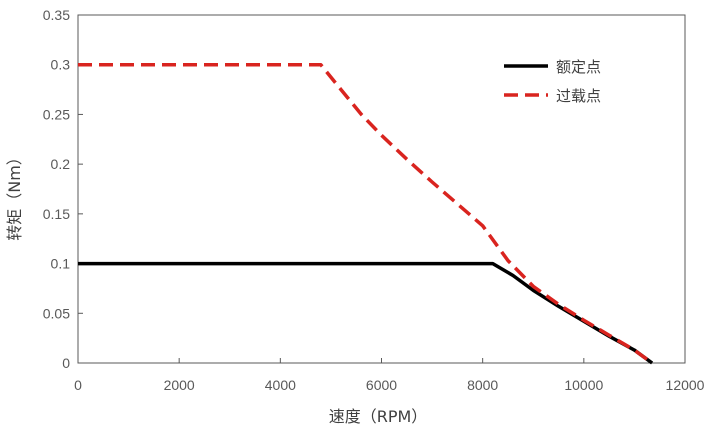 The height and width of the screenshot is (432, 715). What do you see at coordinates (482, 385) in the screenshot?
I see `x-tick-label: 8000` at bounding box center [482, 385].